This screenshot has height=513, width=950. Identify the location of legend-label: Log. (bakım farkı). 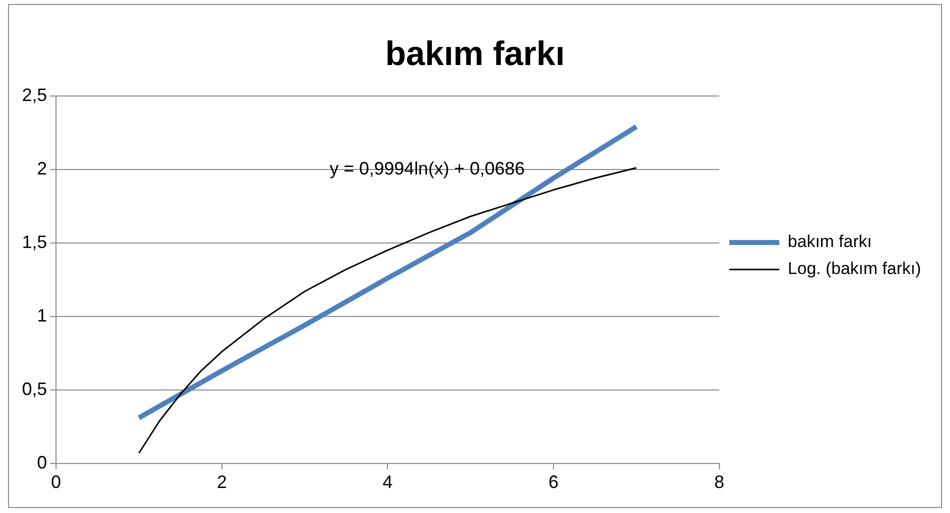
(855, 268).